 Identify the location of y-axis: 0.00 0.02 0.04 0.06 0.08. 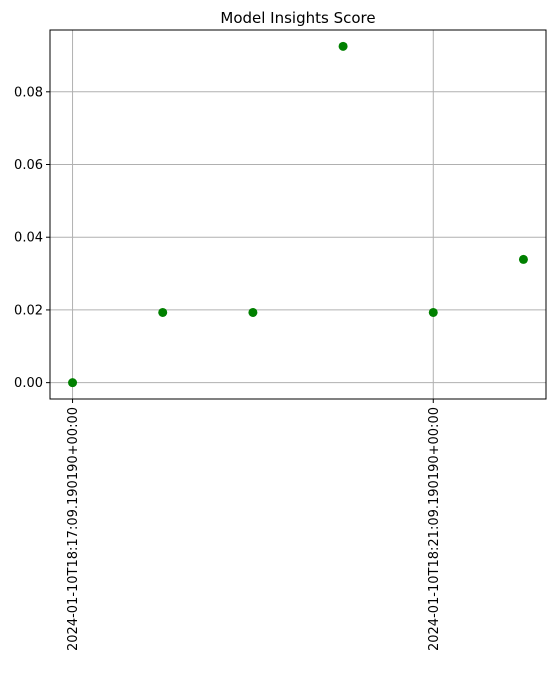
(32, 238).